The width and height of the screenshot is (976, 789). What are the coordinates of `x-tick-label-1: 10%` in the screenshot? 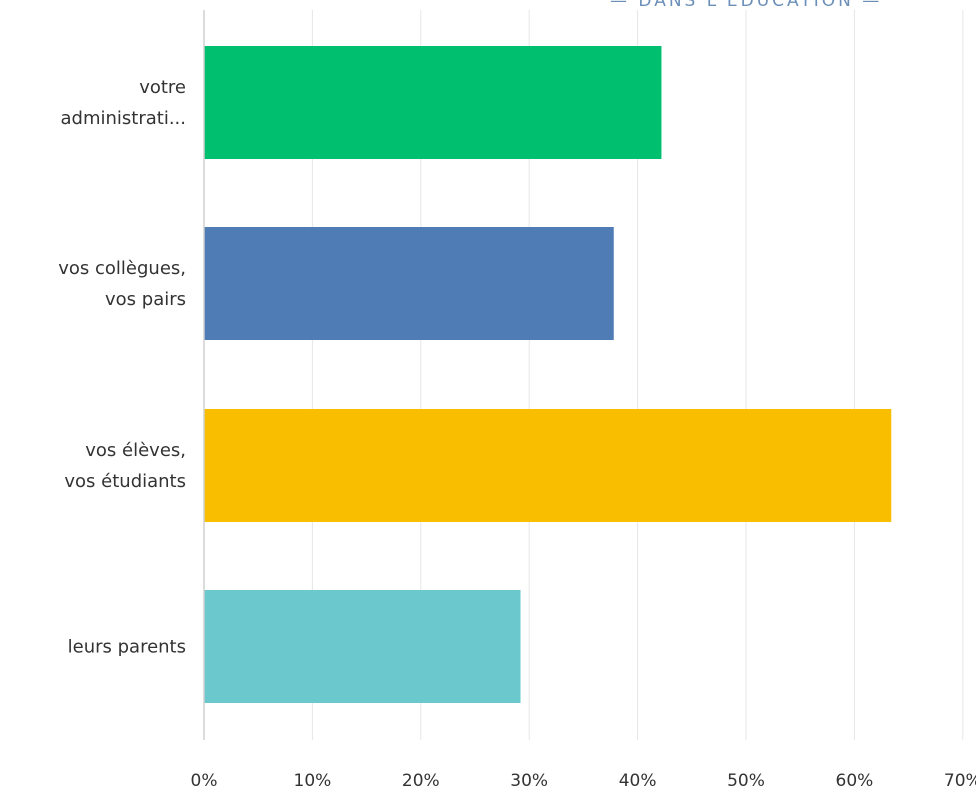 It's located at (313, 780).